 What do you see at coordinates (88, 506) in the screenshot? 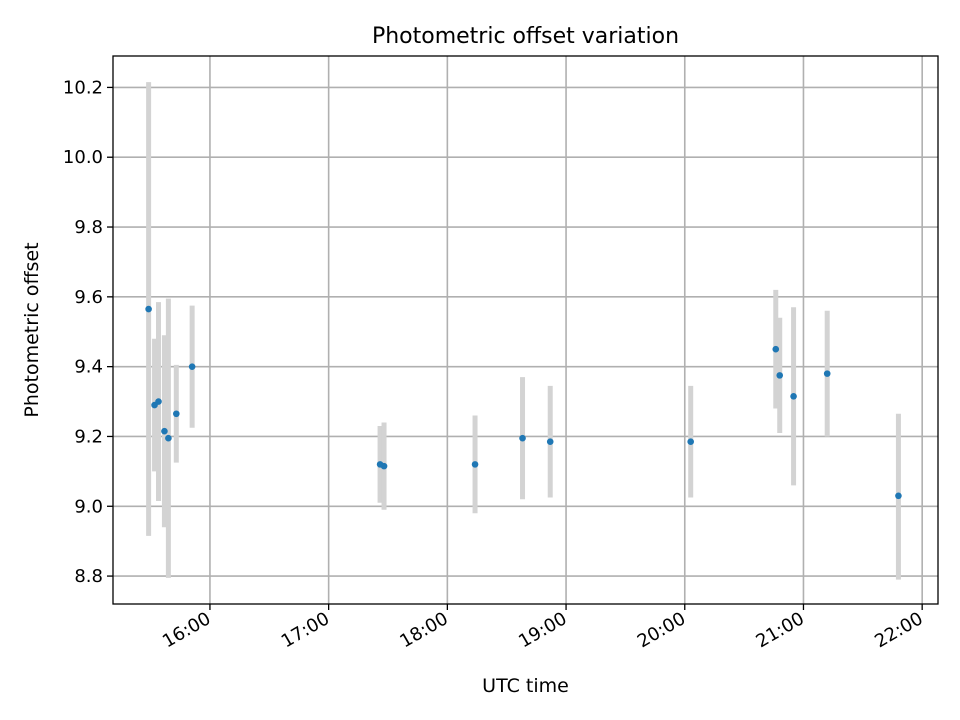
I see `y-tick-label: 9.0` at bounding box center [88, 506].